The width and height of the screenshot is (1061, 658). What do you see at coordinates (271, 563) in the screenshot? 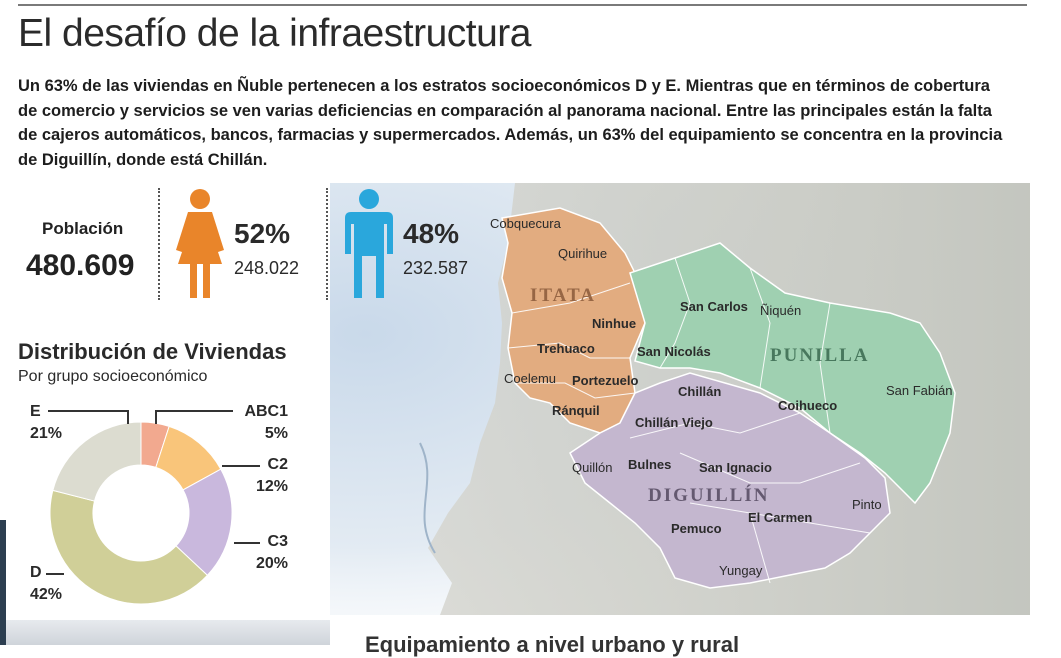
I see `label-c3-pct: 20%` at bounding box center [271, 563].